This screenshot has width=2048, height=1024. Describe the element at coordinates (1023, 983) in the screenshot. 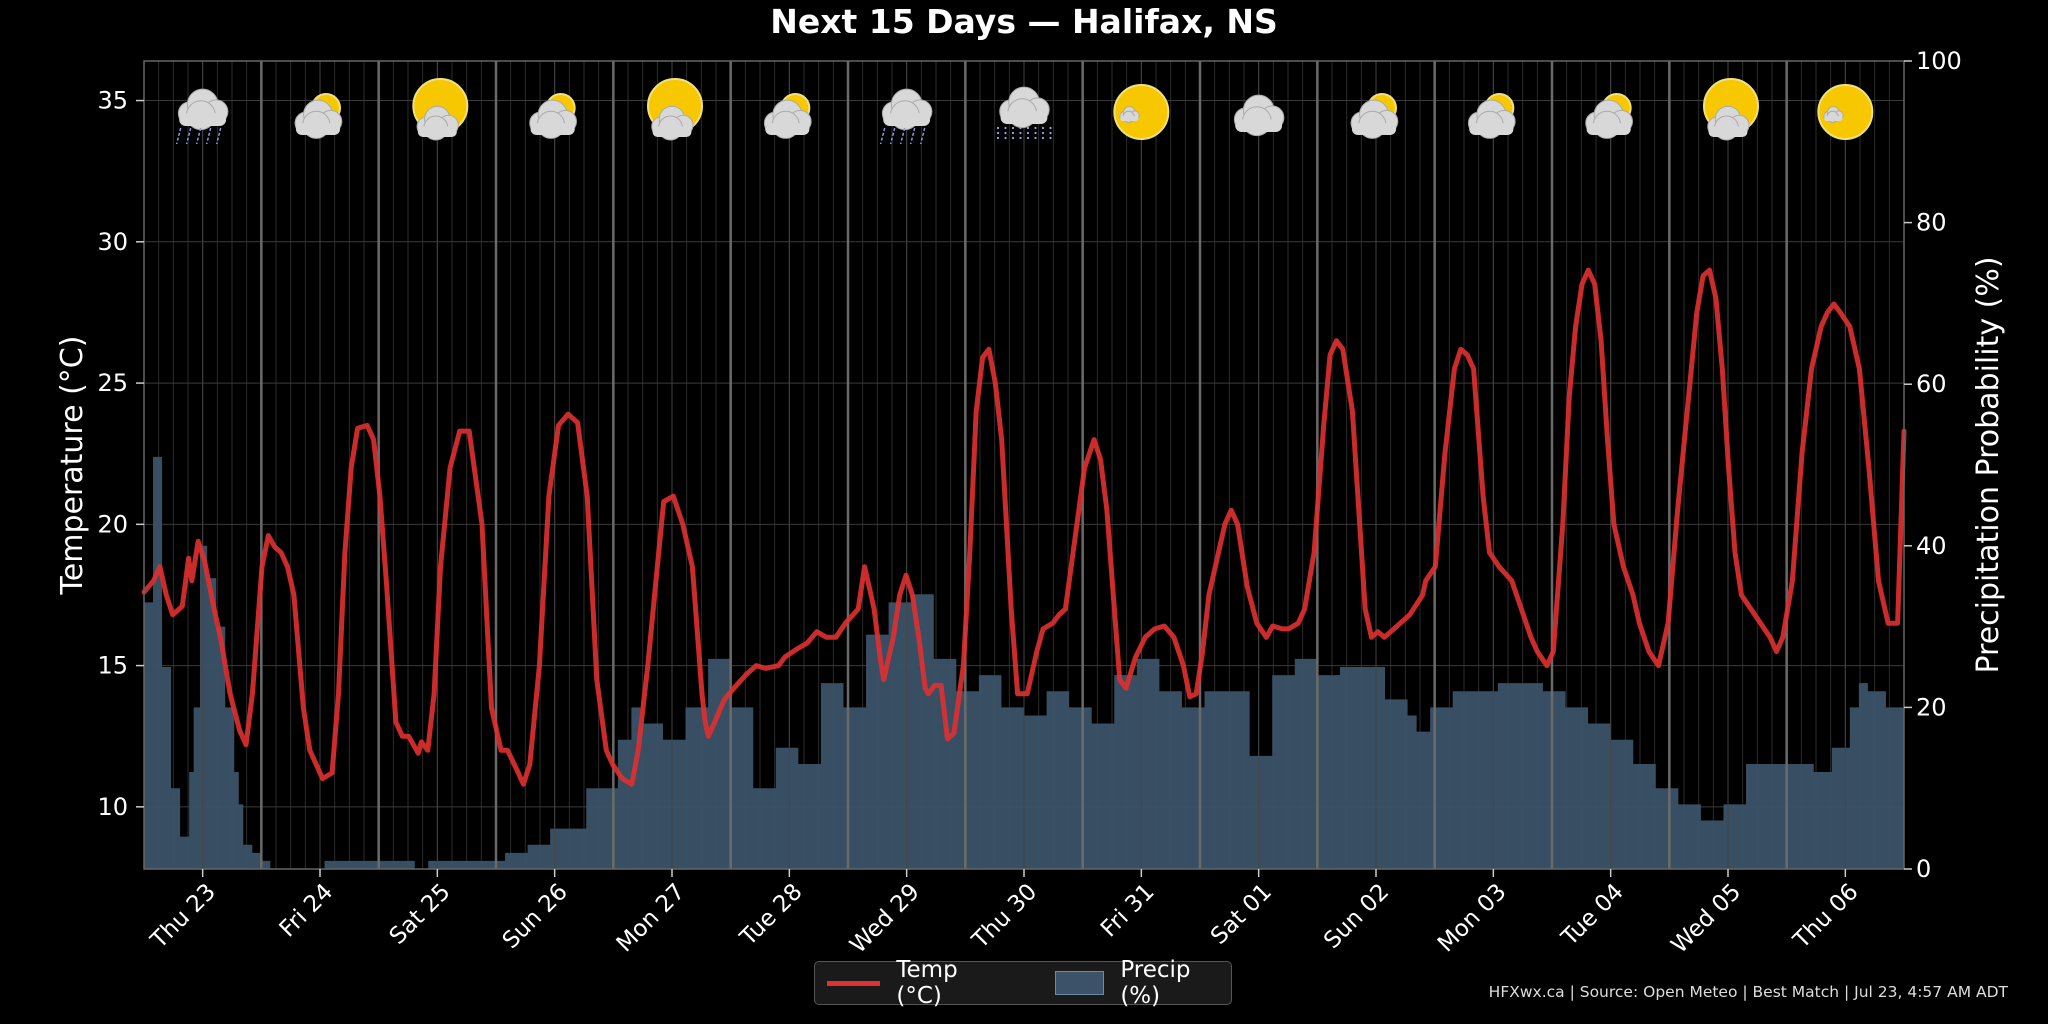

I see `legend: Temp (°C) Precip (%)` at that location.